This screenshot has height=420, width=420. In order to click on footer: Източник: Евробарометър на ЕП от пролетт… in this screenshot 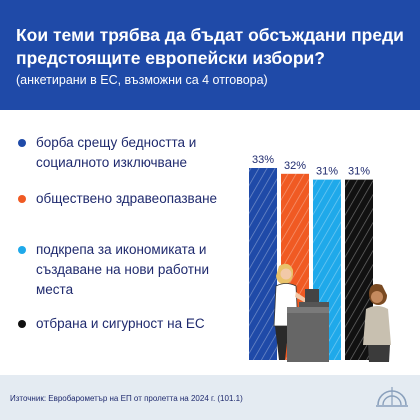, I will do `click(210, 397)`.